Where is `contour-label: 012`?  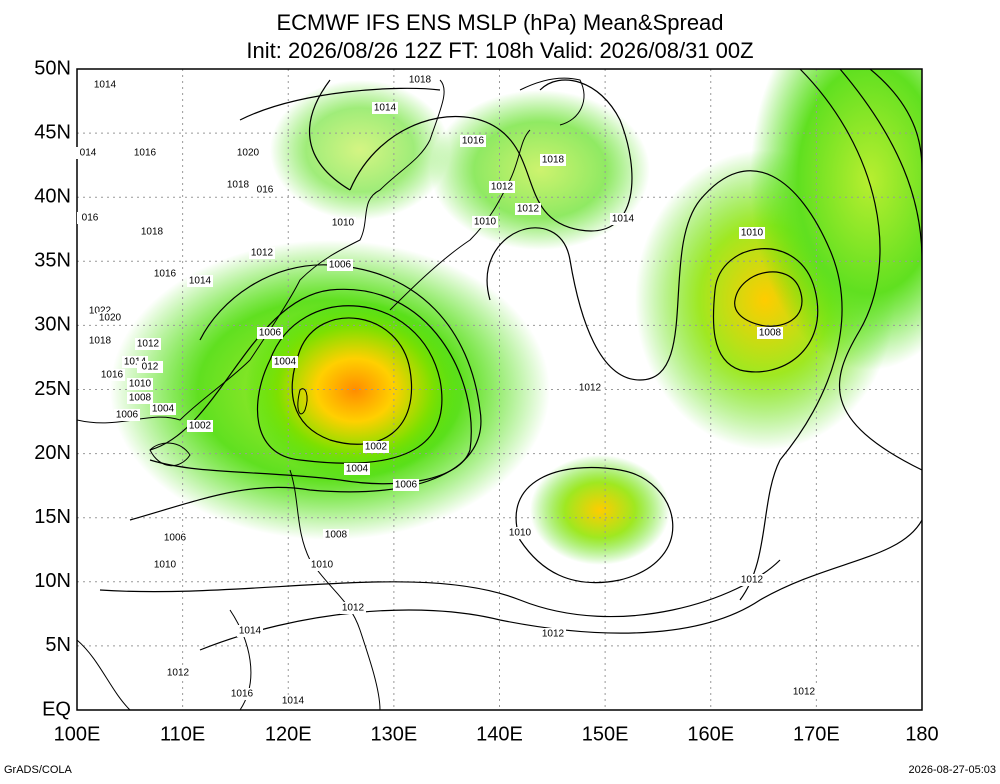 contour-label: 012 is located at coordinates (150, 367).